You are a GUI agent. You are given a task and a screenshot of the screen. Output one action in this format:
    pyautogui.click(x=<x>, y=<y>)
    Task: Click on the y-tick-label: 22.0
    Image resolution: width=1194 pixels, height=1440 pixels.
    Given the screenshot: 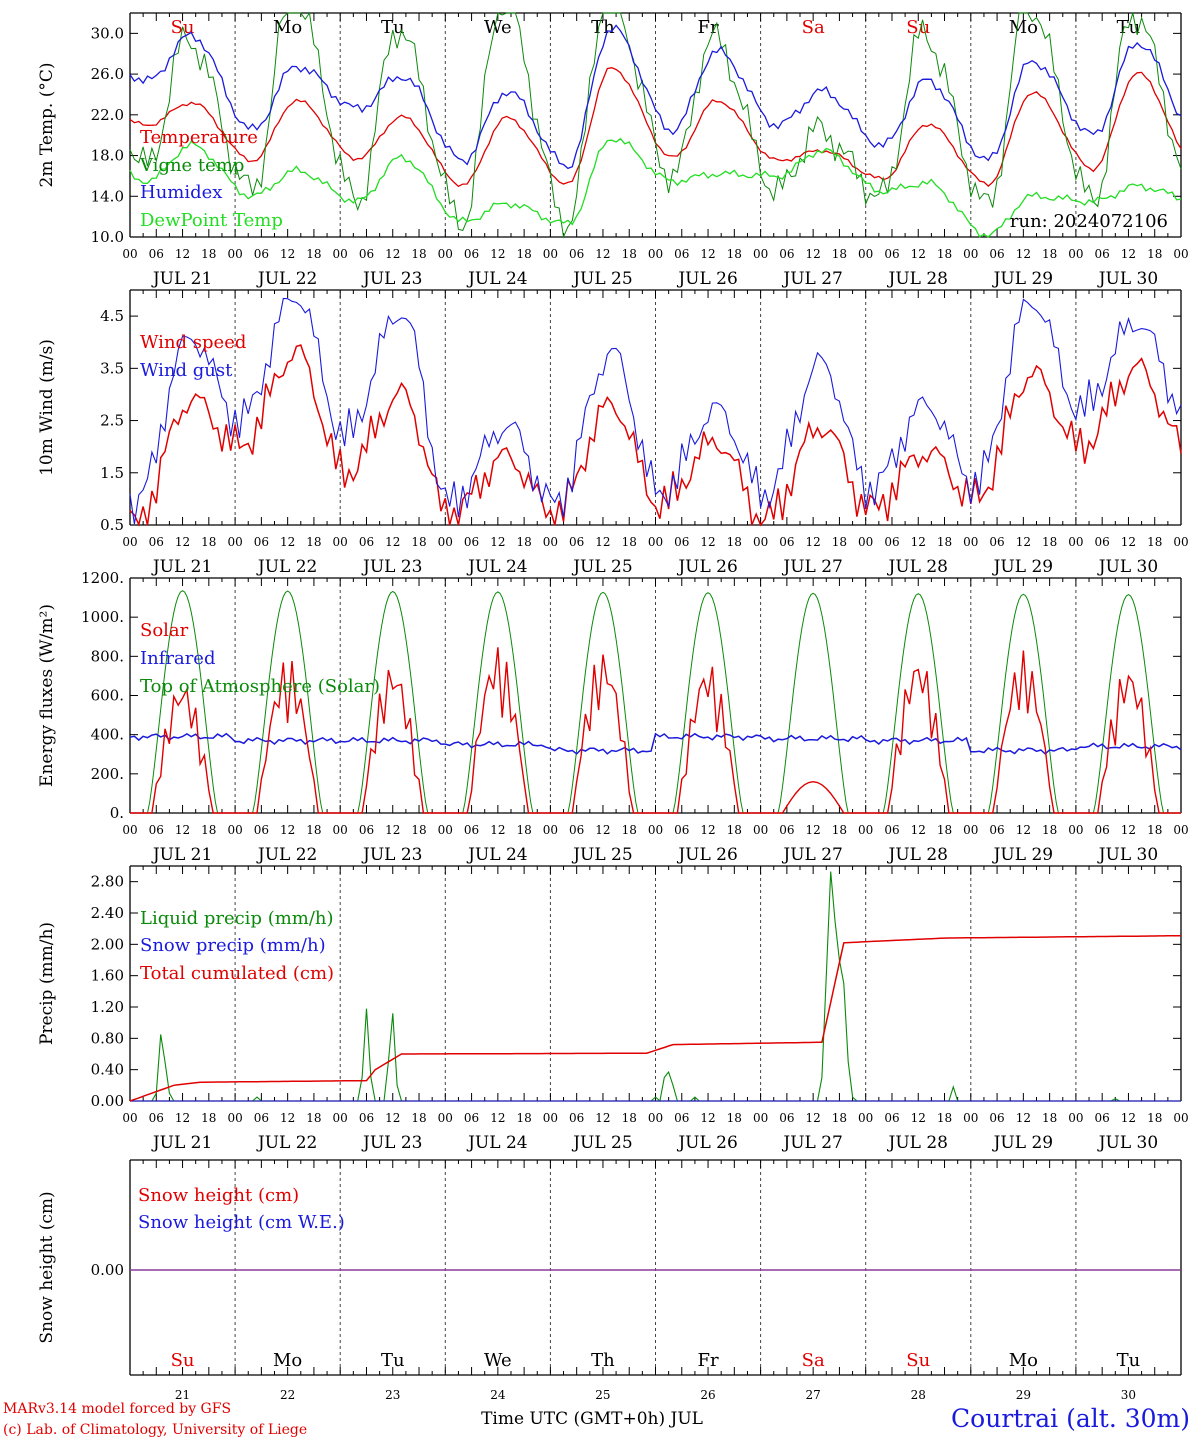 What is the action you would take?
    pyautogui.click(x=107, y=115)
    